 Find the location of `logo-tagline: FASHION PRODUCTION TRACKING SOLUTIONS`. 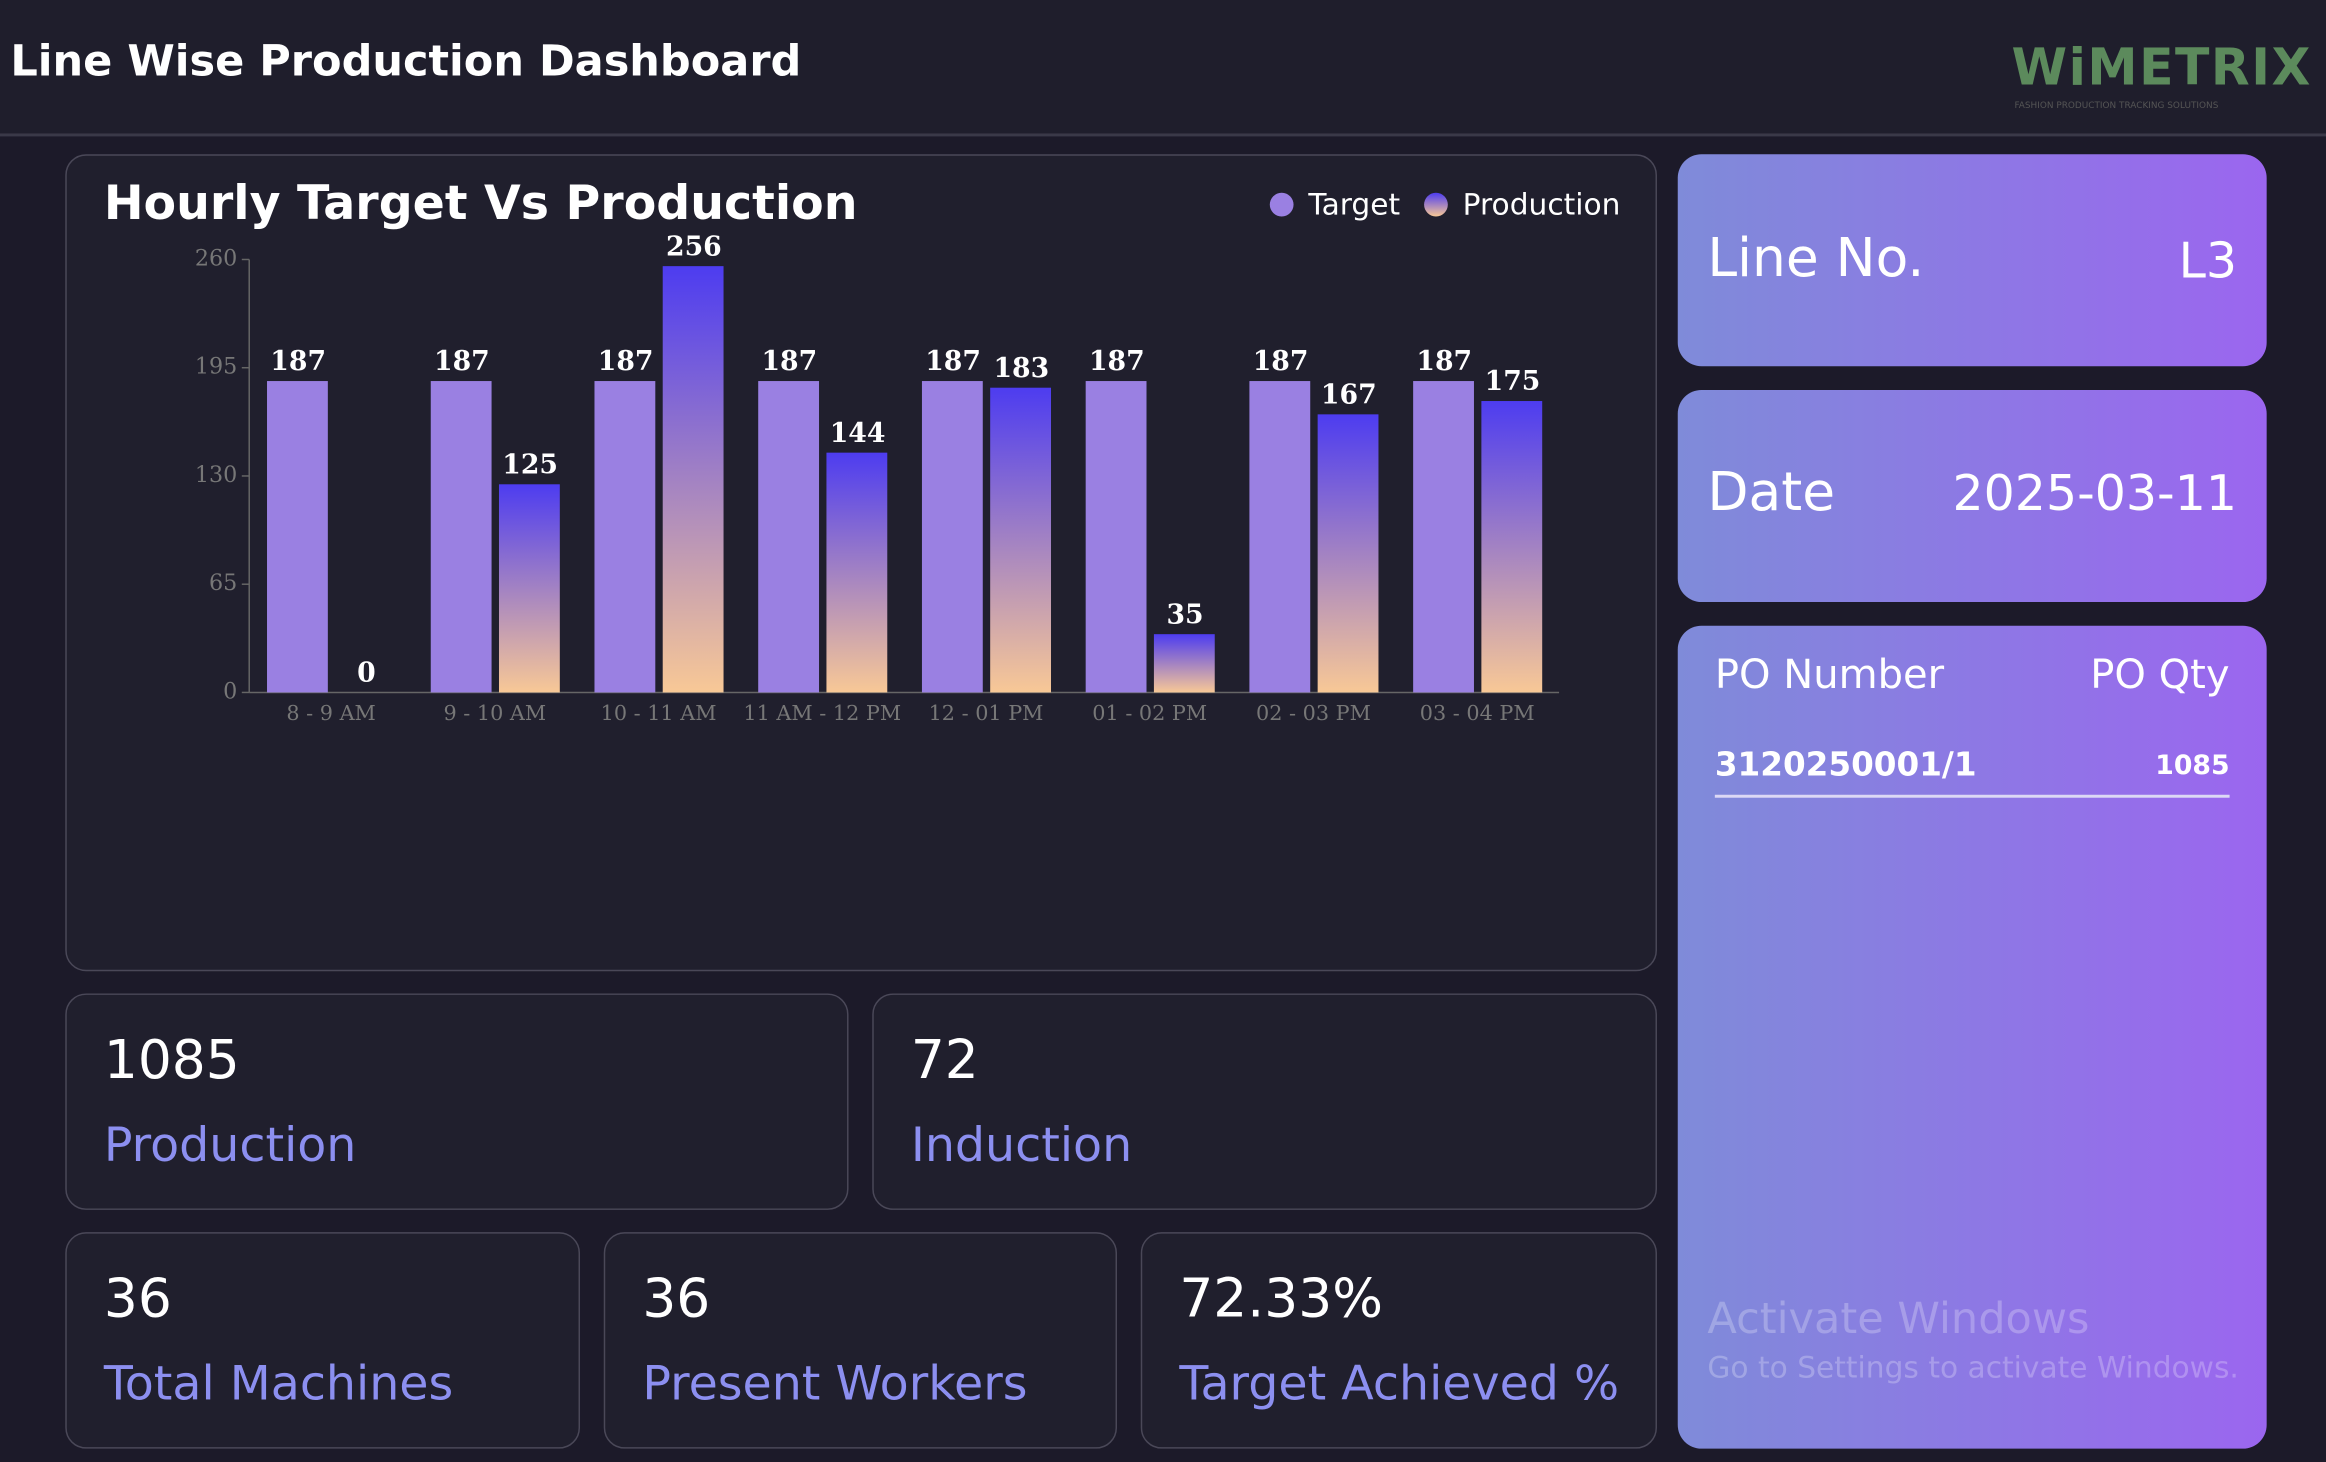

logo-tagline: FASHION PRODUCTION TRACKING SOLUTIONS is located at coordinates (2116, 106).